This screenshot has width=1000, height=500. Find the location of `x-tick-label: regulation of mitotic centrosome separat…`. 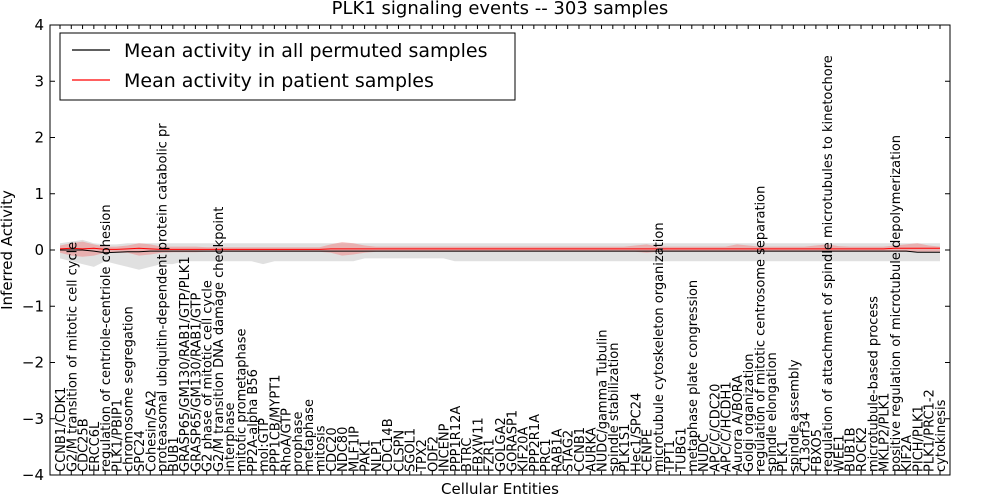

x-tick-label: regulation of mitotic centrosome separat… is located at coordinates (761, 329).